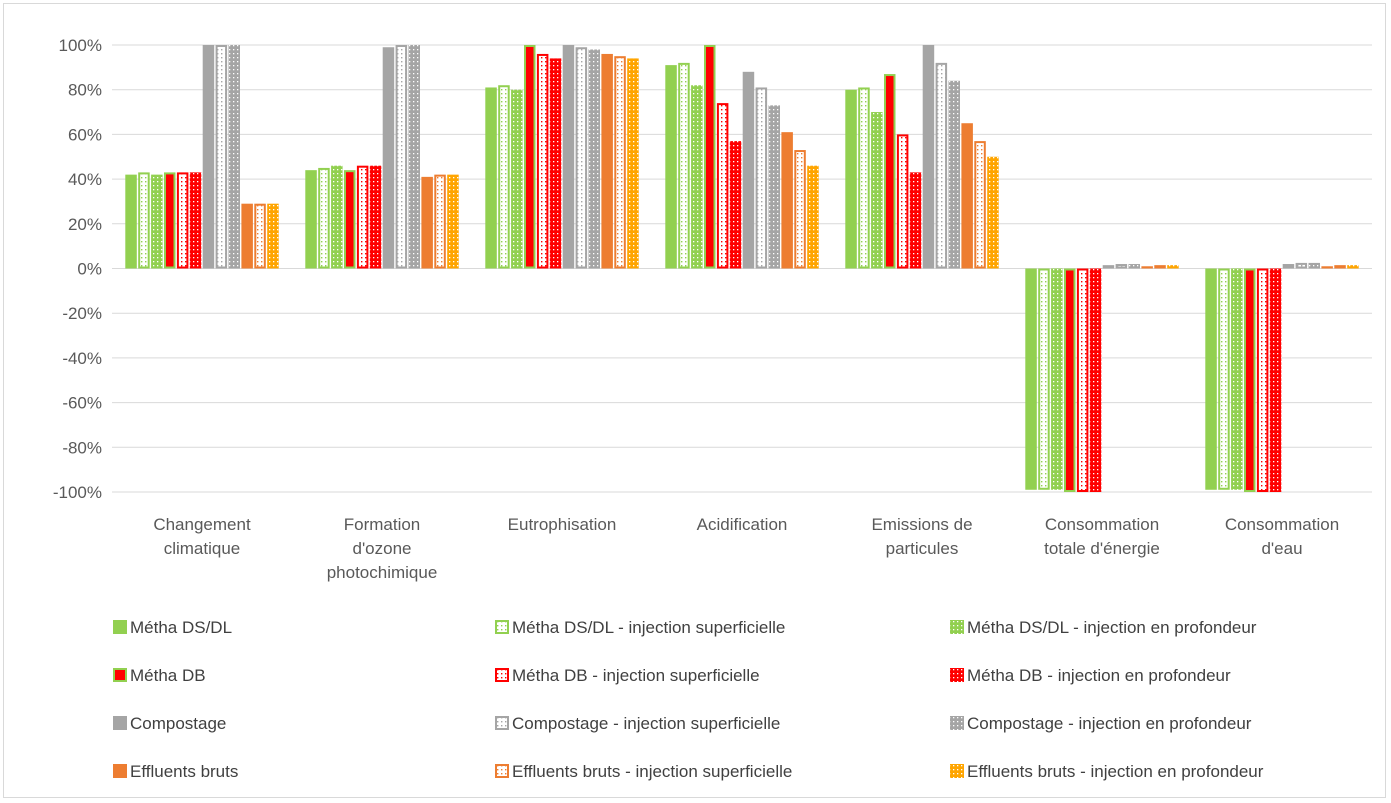 This screenshot has height=803, width=1391. I want to click on y-tick-label: 60%, so click(85, 134).